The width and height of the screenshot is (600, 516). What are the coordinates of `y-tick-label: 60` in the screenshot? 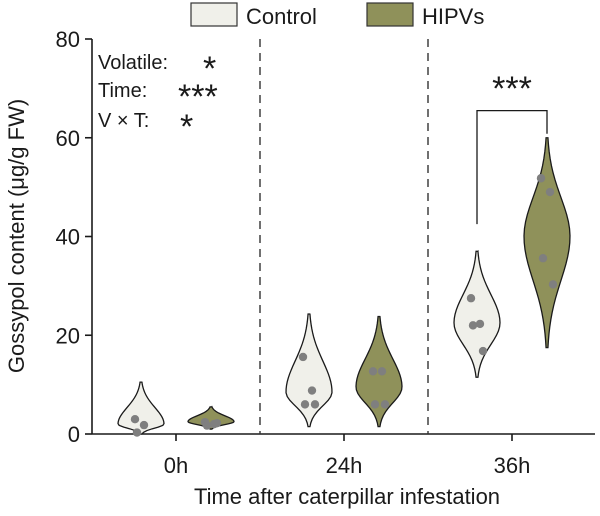 It's located at (68, 138).